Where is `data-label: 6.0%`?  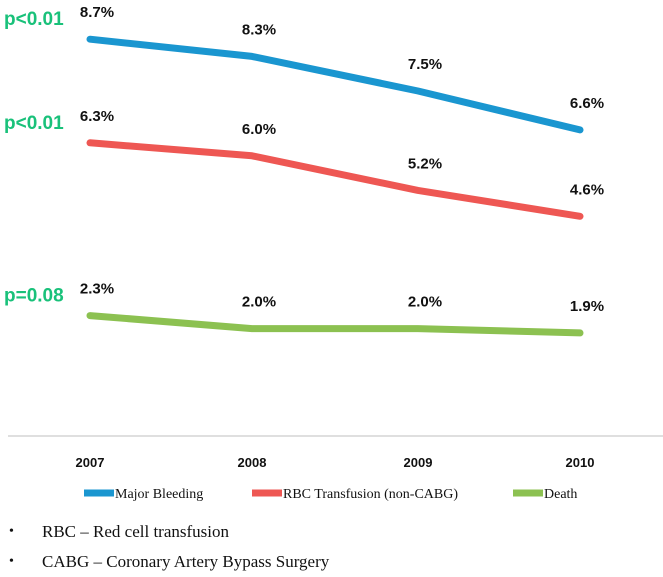
data-label: 6.0% is located at coordinates (259, 129).